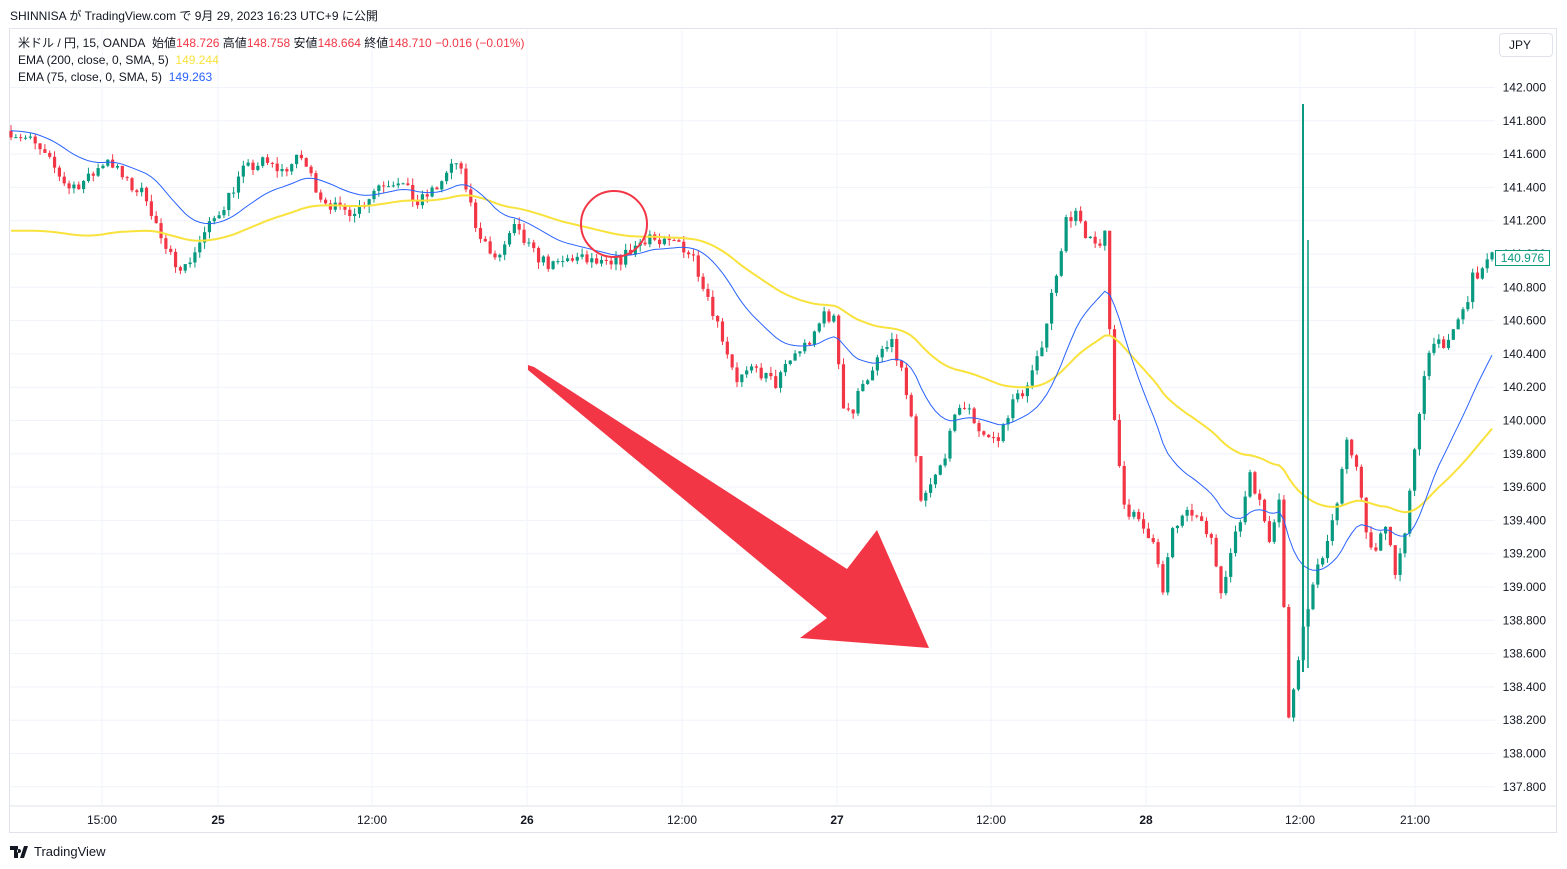 The image size is (1567, 869). What do you see at coordinates (271, 77) in the screenshot?
I see `ema75-row: EMA (75, close, 0, SMA, 5) 149.263` at bounding box center [271, 77].